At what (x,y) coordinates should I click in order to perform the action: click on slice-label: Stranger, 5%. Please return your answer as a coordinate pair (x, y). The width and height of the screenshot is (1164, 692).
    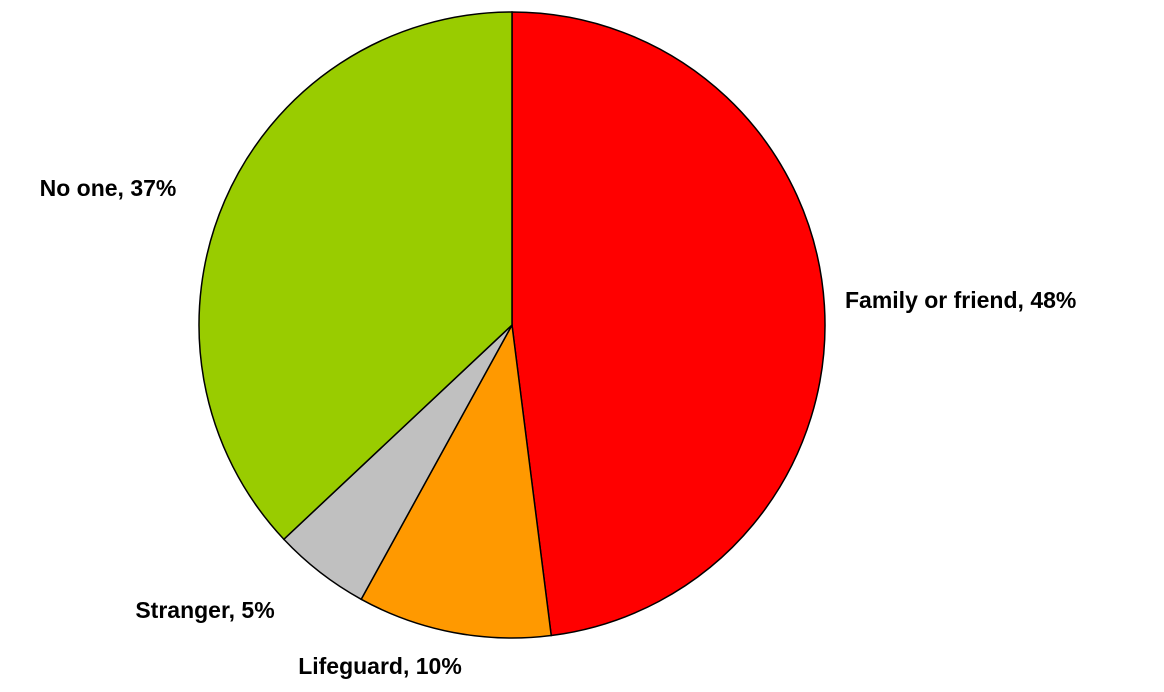
    Looking at the image, I should click on (204, 610).